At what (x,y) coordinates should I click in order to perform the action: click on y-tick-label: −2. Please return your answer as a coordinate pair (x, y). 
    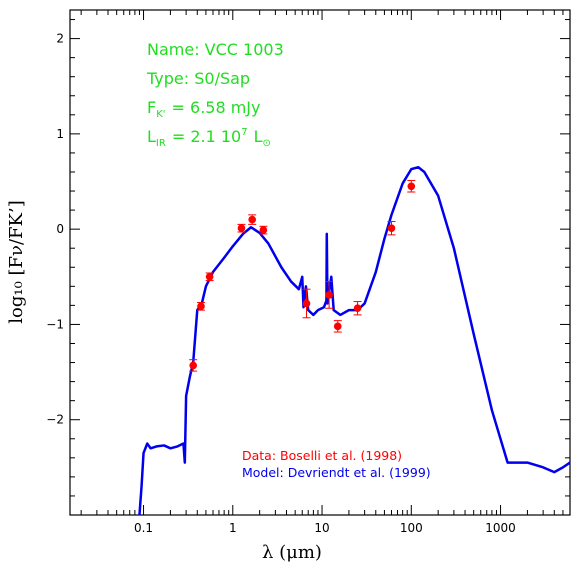
    Looking at the image, I should click on (55, 420).